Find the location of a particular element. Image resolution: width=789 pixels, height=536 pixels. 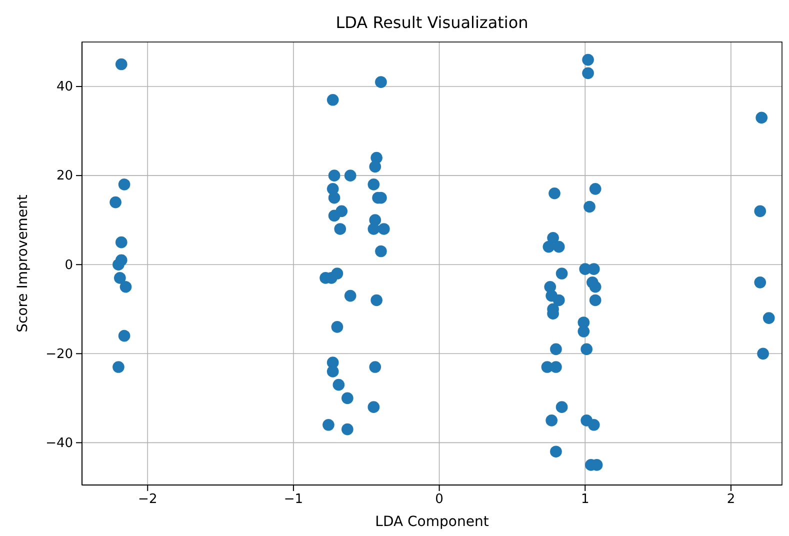

x-tick-label: 2 is located at coordinates (731, 500).